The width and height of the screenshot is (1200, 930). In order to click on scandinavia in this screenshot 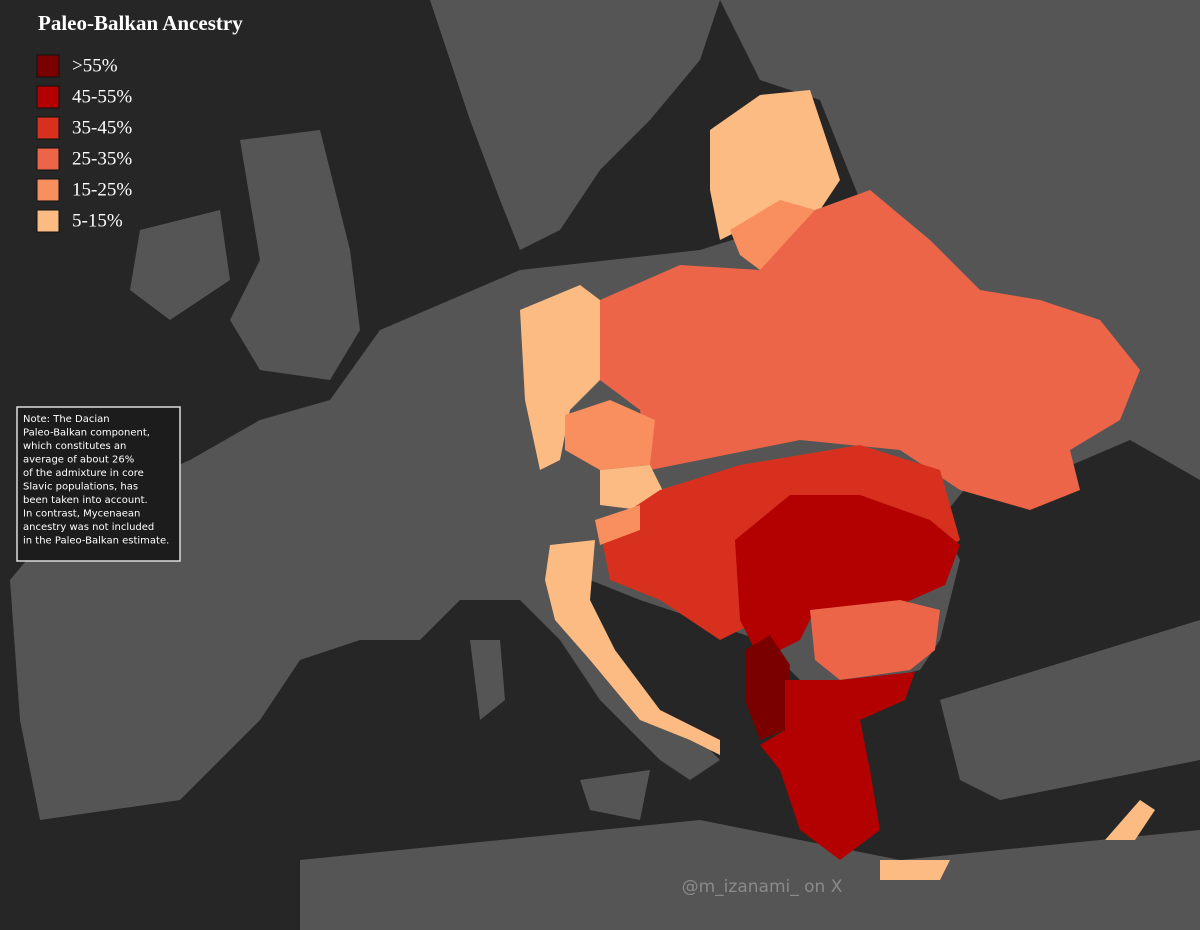, I will do `click(575, 125)`.